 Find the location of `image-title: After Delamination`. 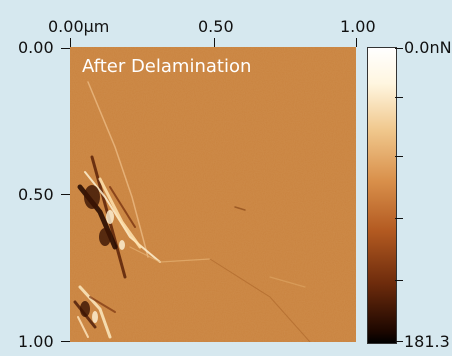

image-title: After Delamination is located at coordinates (167, 66).